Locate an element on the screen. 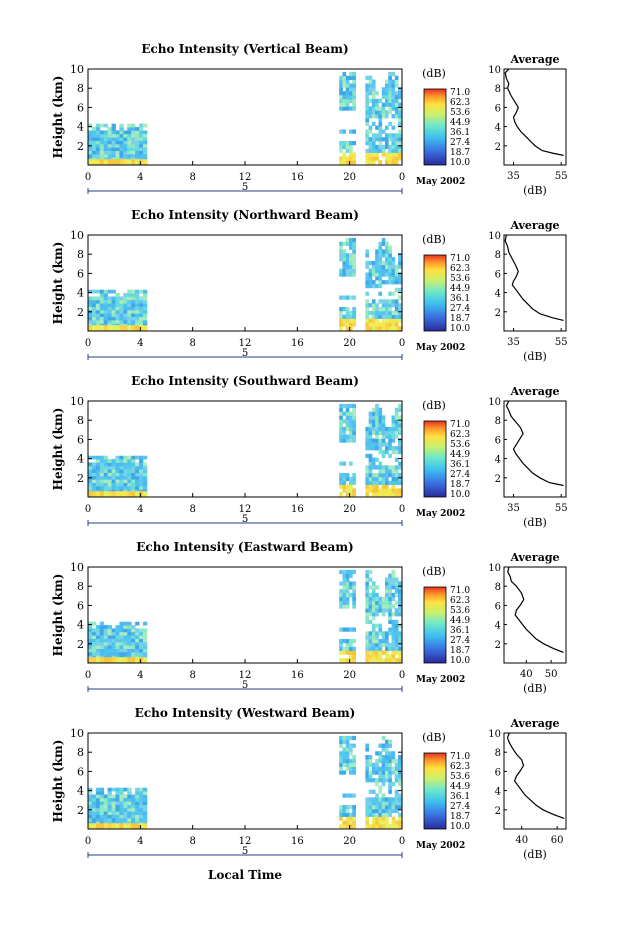 Image resolution: width=617 pixels, height=929 pixels. y-axis-label: Height (km) is located at coordinates (58, 781).